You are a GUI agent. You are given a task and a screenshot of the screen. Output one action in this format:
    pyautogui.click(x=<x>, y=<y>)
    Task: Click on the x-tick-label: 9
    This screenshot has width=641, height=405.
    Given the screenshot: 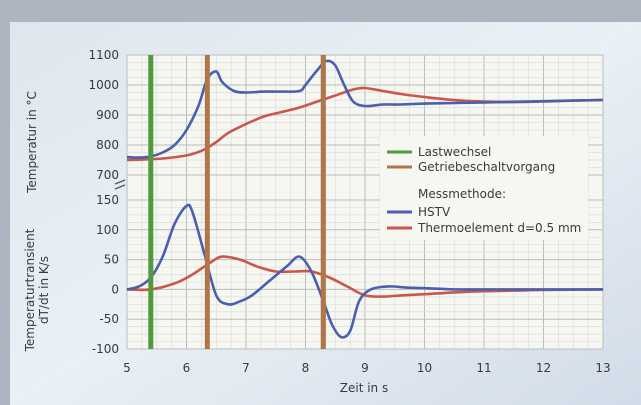 What is the action you would take?
    pyautogui.click(x=365, y=368)
    